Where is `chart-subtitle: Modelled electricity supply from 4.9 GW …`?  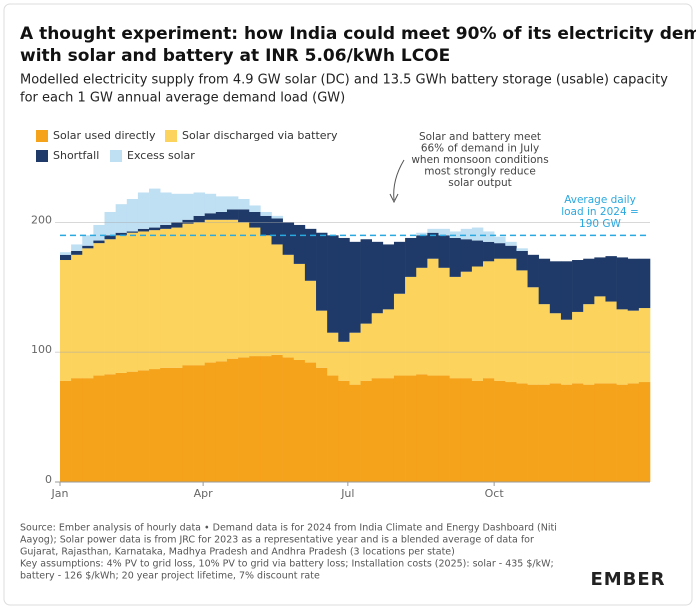
chart-subtitle: Modelled electricity supply from 4.9 GW … is located at coordinates (344, 80).